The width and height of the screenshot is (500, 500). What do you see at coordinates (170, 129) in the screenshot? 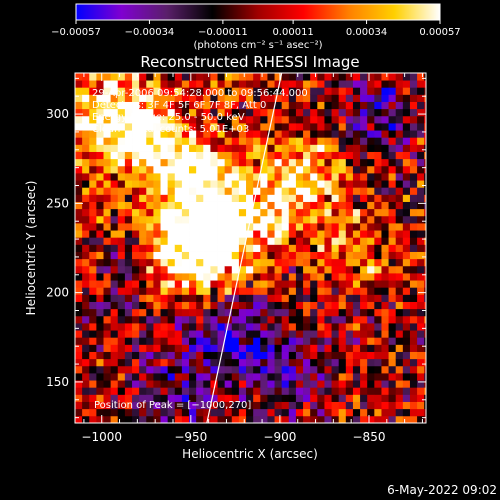
I see `annotation-clean-counts: Clean Total counts: 5.01E+03` at bounding box center [170, 129].